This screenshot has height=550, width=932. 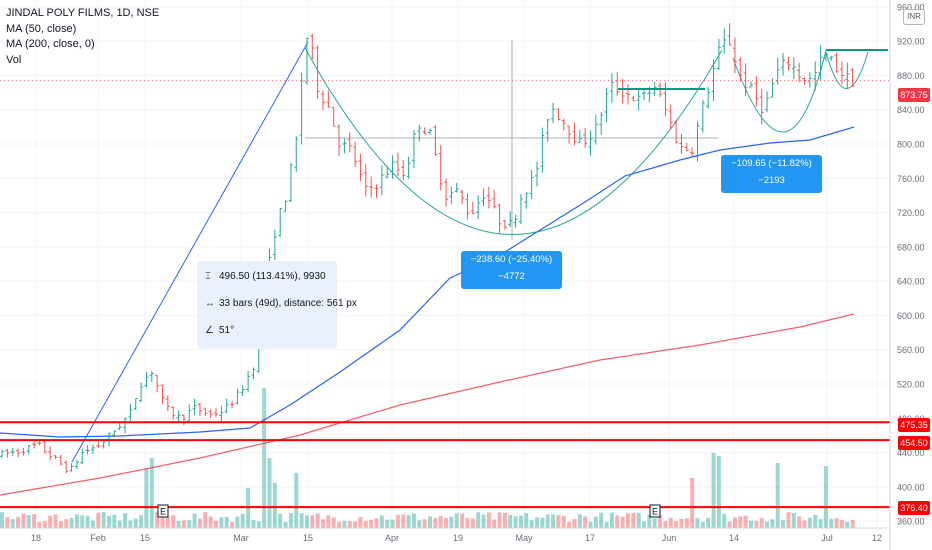 What do you see at coordinates (771, 197) in the screenshot?
I see `callout-b-line2: 13 bars, 19d` at bounding box center [771, 197].